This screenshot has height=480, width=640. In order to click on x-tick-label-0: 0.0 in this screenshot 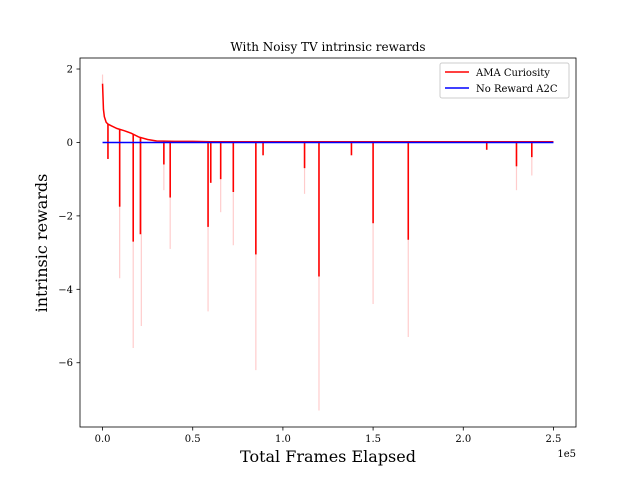, I will do `click(103, 439)`.